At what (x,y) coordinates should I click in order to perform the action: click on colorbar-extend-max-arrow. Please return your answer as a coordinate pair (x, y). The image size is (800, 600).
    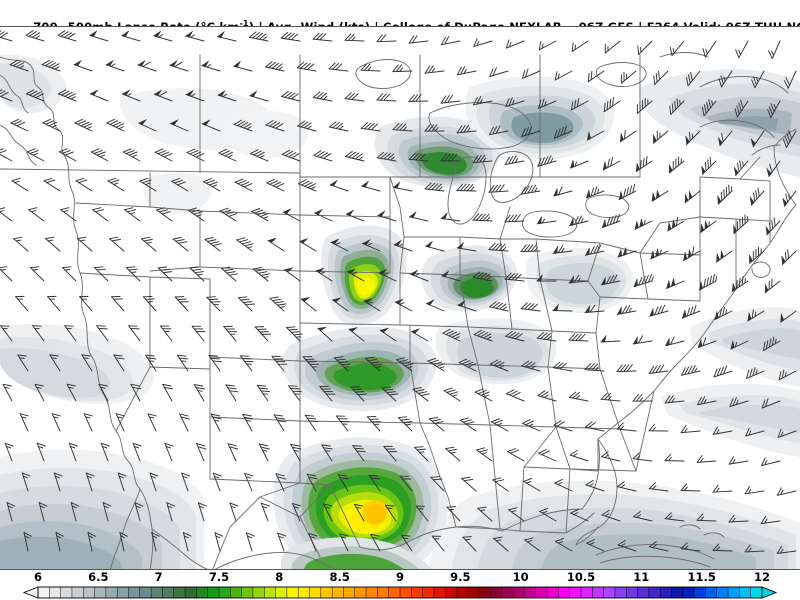
    Looking at the image, I should click on (769, 592).